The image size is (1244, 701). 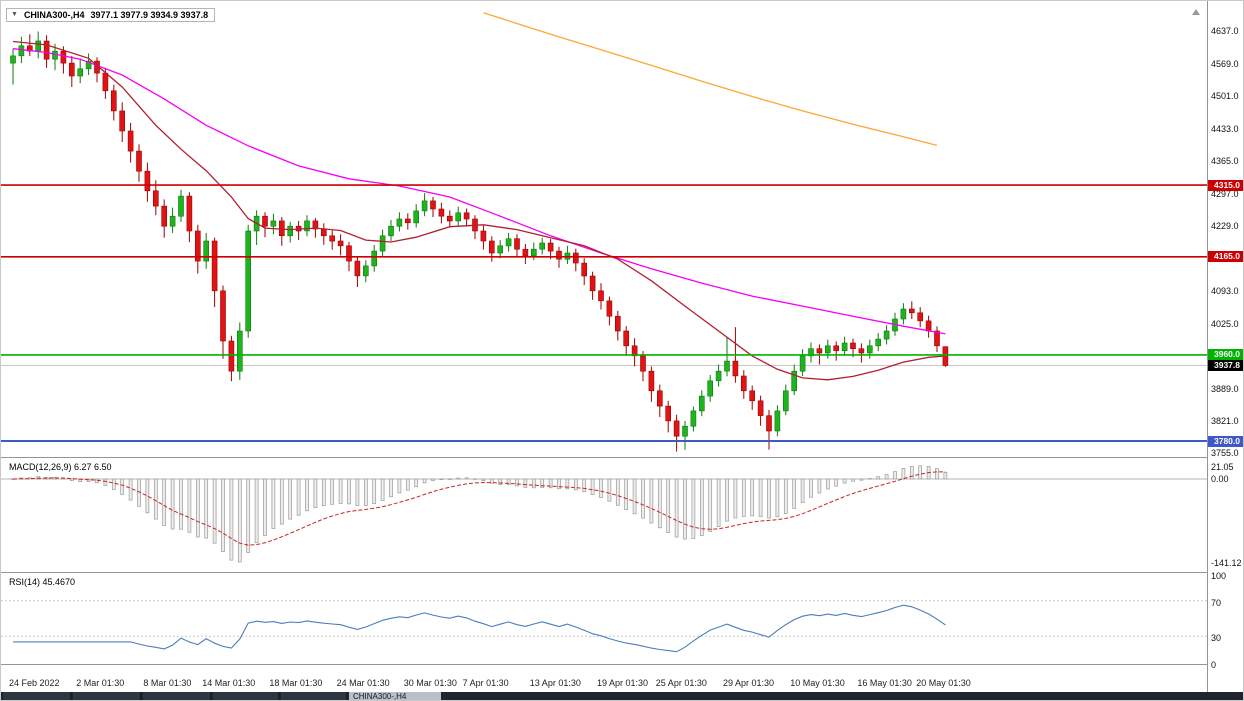 What do you see at coordinates (149, 15) in the screenshot?
I see `ohlc-values: 3977.1 3977.9 3934.9 3937.8` at bounding box center [149, 15].